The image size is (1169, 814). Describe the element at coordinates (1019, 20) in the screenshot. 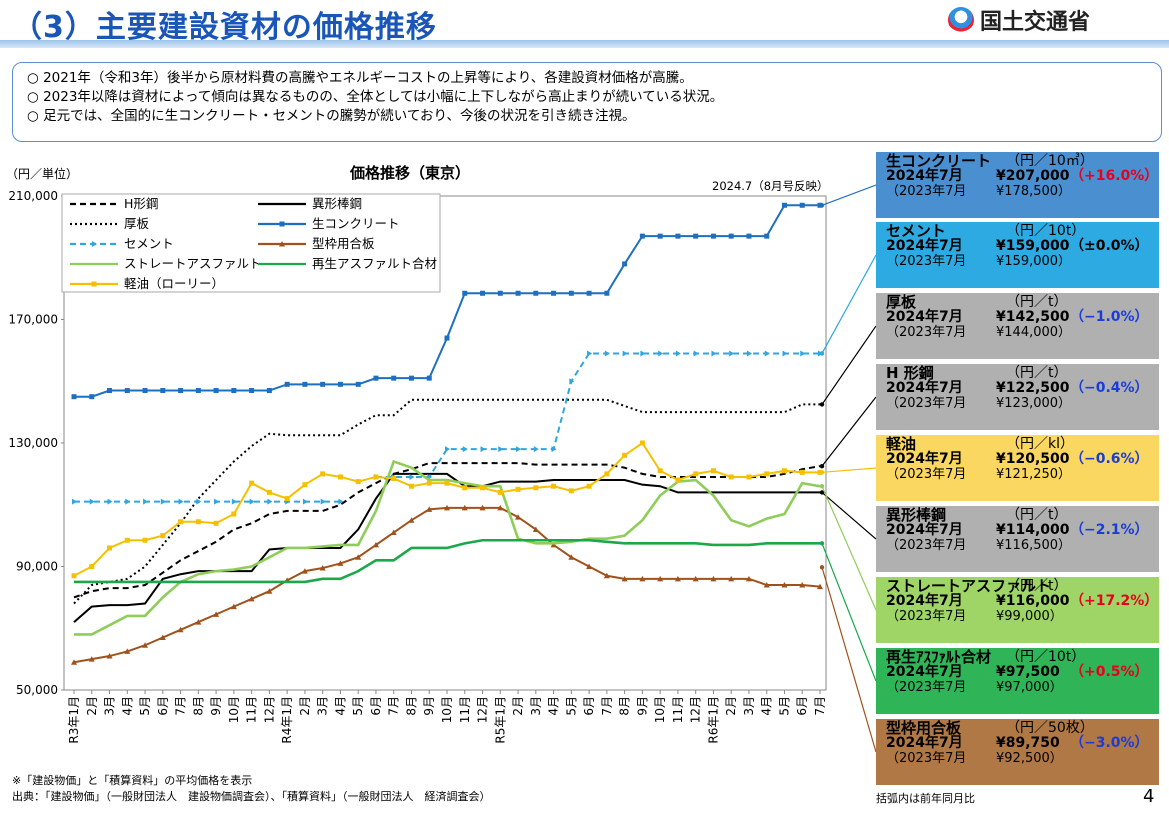

I see `ministry-logo: 国土交通省` at that location.